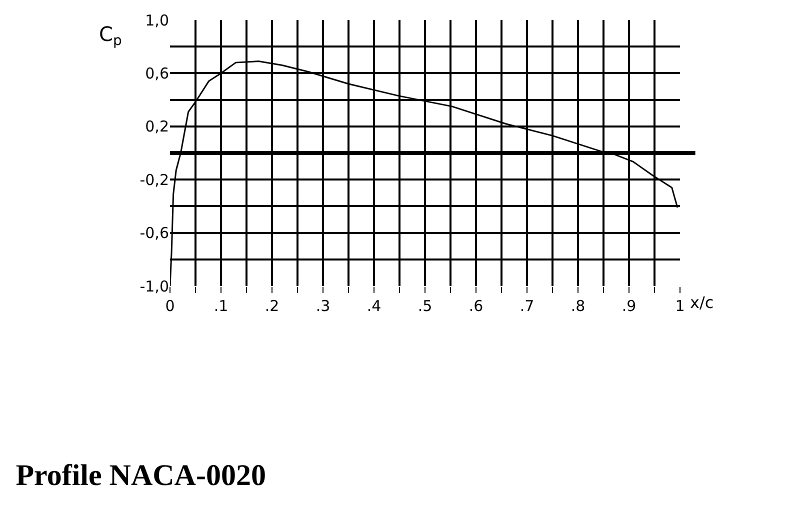  I want to click on x-tick-label: .1, so click(221, 306).